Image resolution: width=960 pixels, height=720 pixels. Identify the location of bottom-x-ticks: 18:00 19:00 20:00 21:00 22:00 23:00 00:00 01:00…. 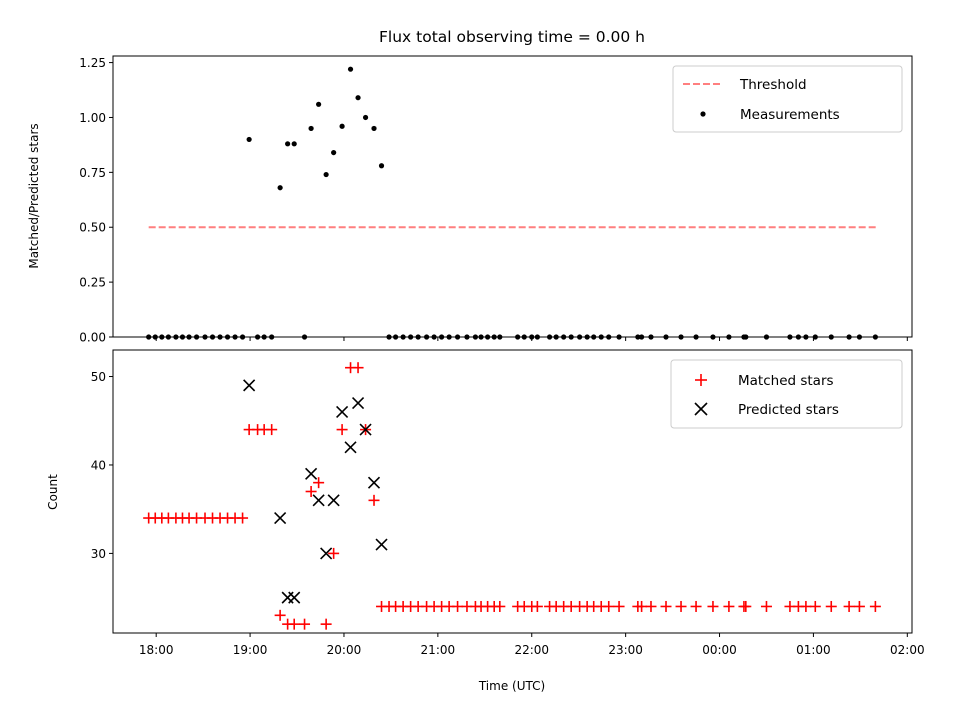
(532, 645).